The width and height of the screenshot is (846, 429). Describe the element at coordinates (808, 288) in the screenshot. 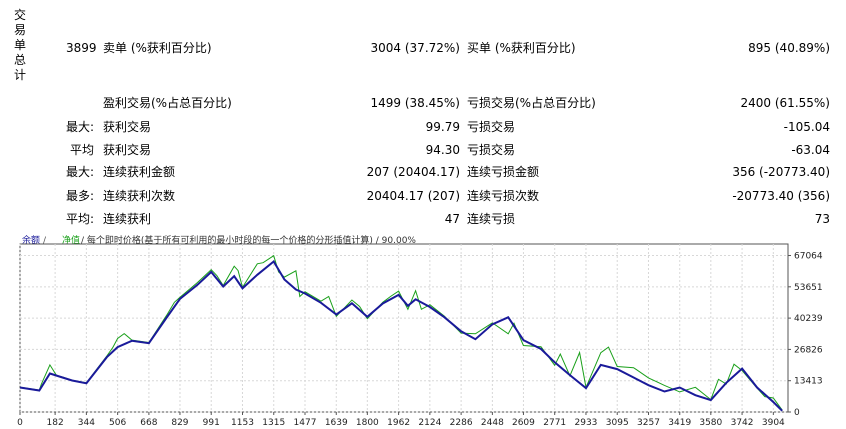

I see `y-tick-label: 53651` at that location.